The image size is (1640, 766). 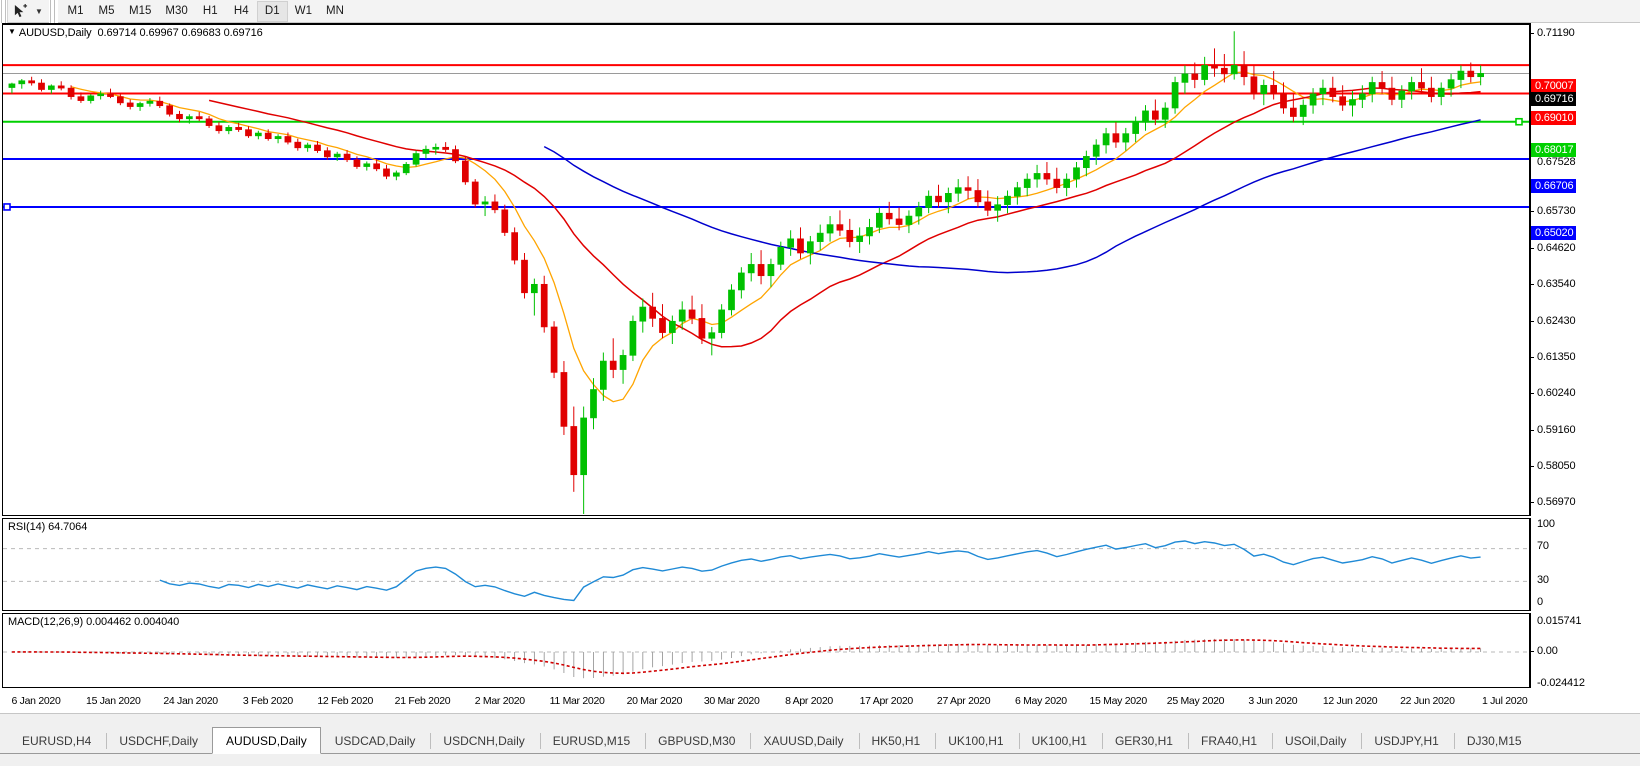 I want to click on collapse-caret-icon: ▼, so click(x=12, y=31).